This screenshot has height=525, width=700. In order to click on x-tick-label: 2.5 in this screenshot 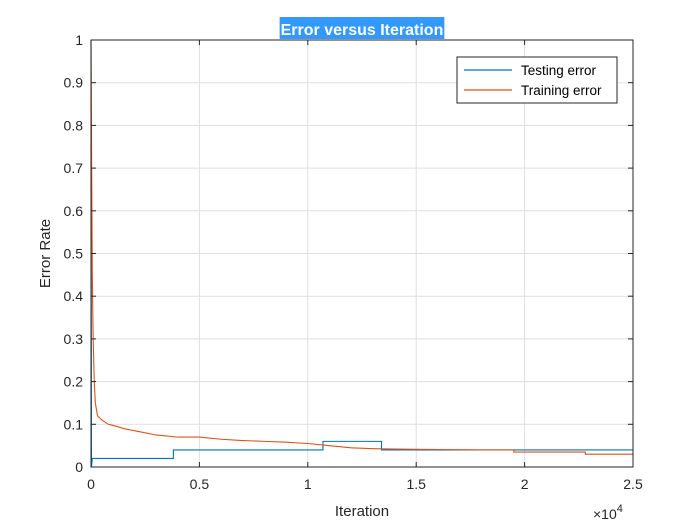, I will do `click(633, 484)`.